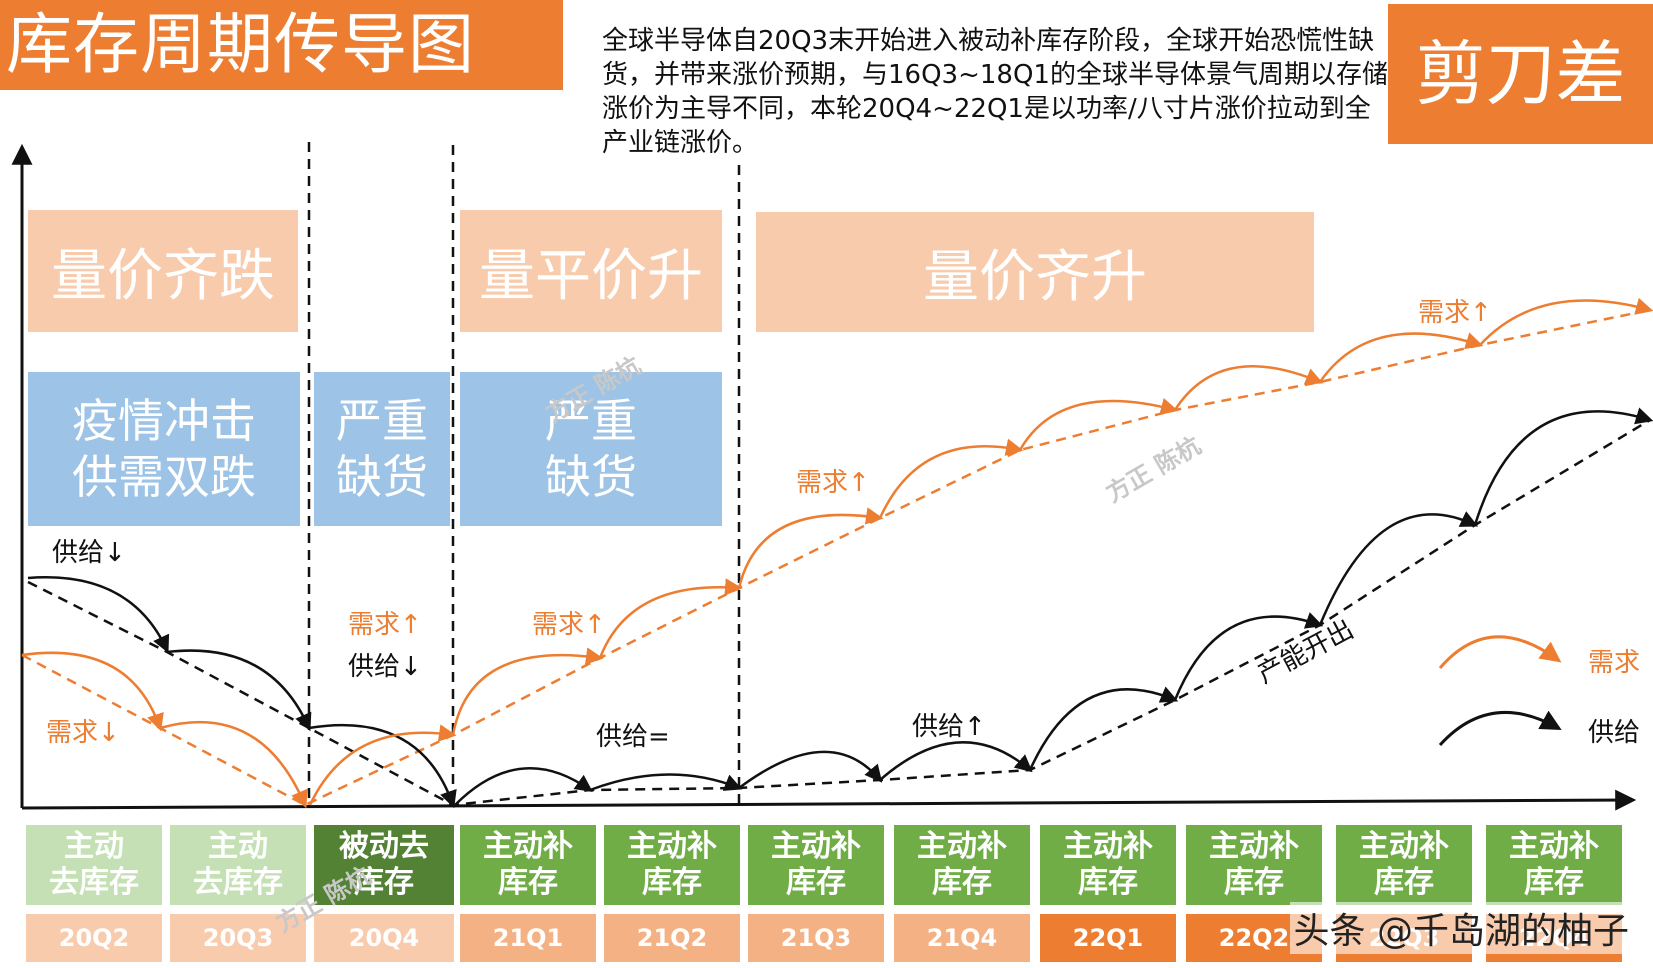 The width and height of the screenshot is (1653, 968). I want to click on quarter-cell: 20Q2, so click(94, 938).